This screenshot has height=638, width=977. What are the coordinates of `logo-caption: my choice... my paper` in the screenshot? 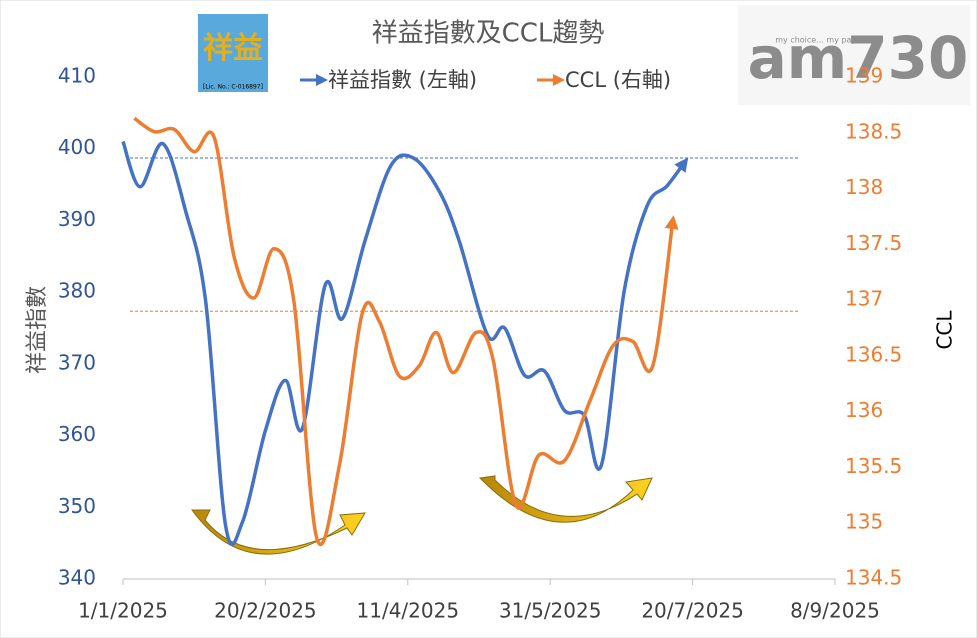 It's located at (820, 40).